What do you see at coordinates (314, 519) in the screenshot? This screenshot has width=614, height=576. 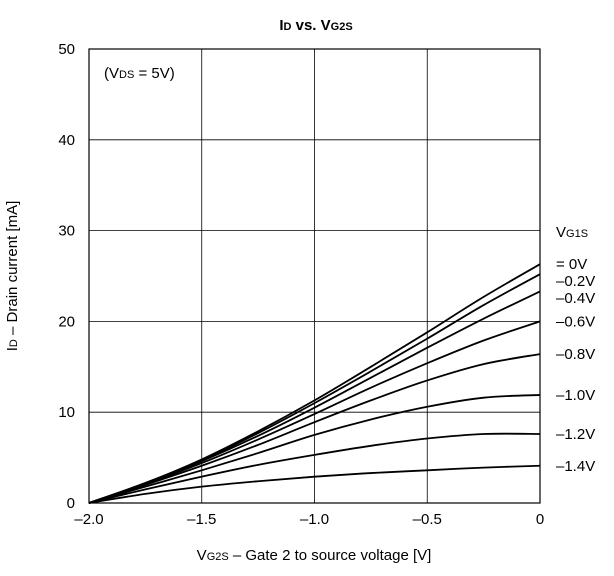 I see `x-tick-label: –1.0` at bounding box center [314, 519].